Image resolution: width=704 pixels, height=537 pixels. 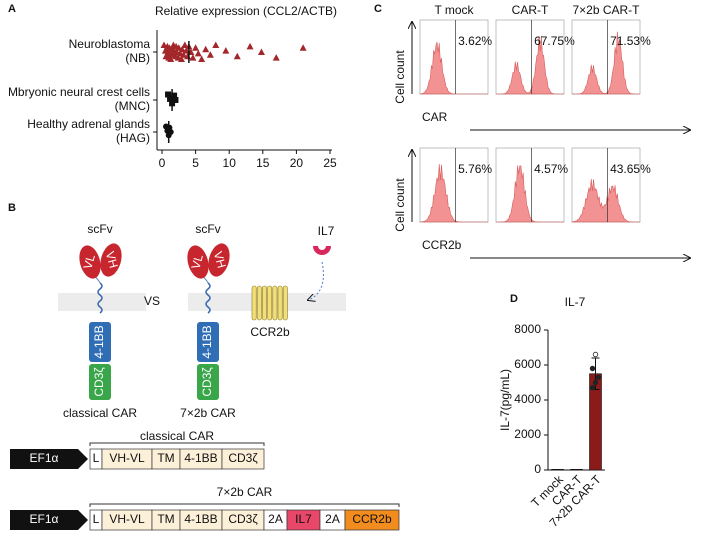 I want to click on x-tick-label: 10, so click(x=230, y=163).